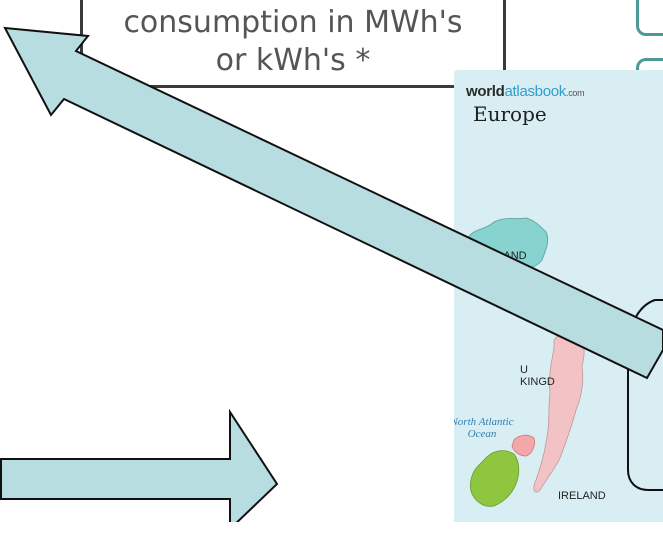 The height and width of the screenshot is (533, 663). Describe the element at coordinates (482, 434) in the screenshot. I see `ocean-line-2: Ocean` at that location.